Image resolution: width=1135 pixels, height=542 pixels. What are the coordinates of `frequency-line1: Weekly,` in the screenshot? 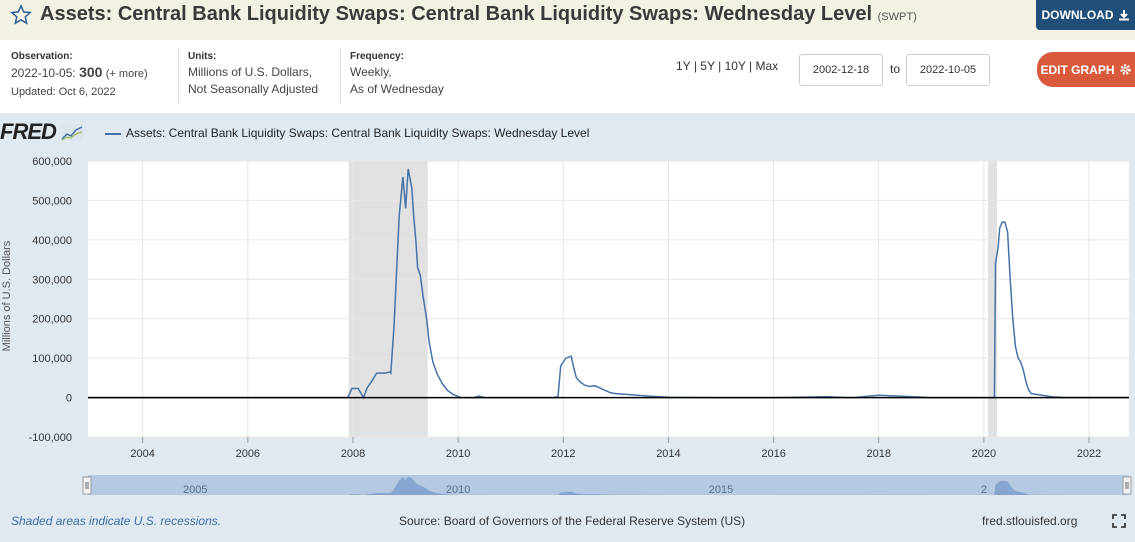 It's located at (371, 72).